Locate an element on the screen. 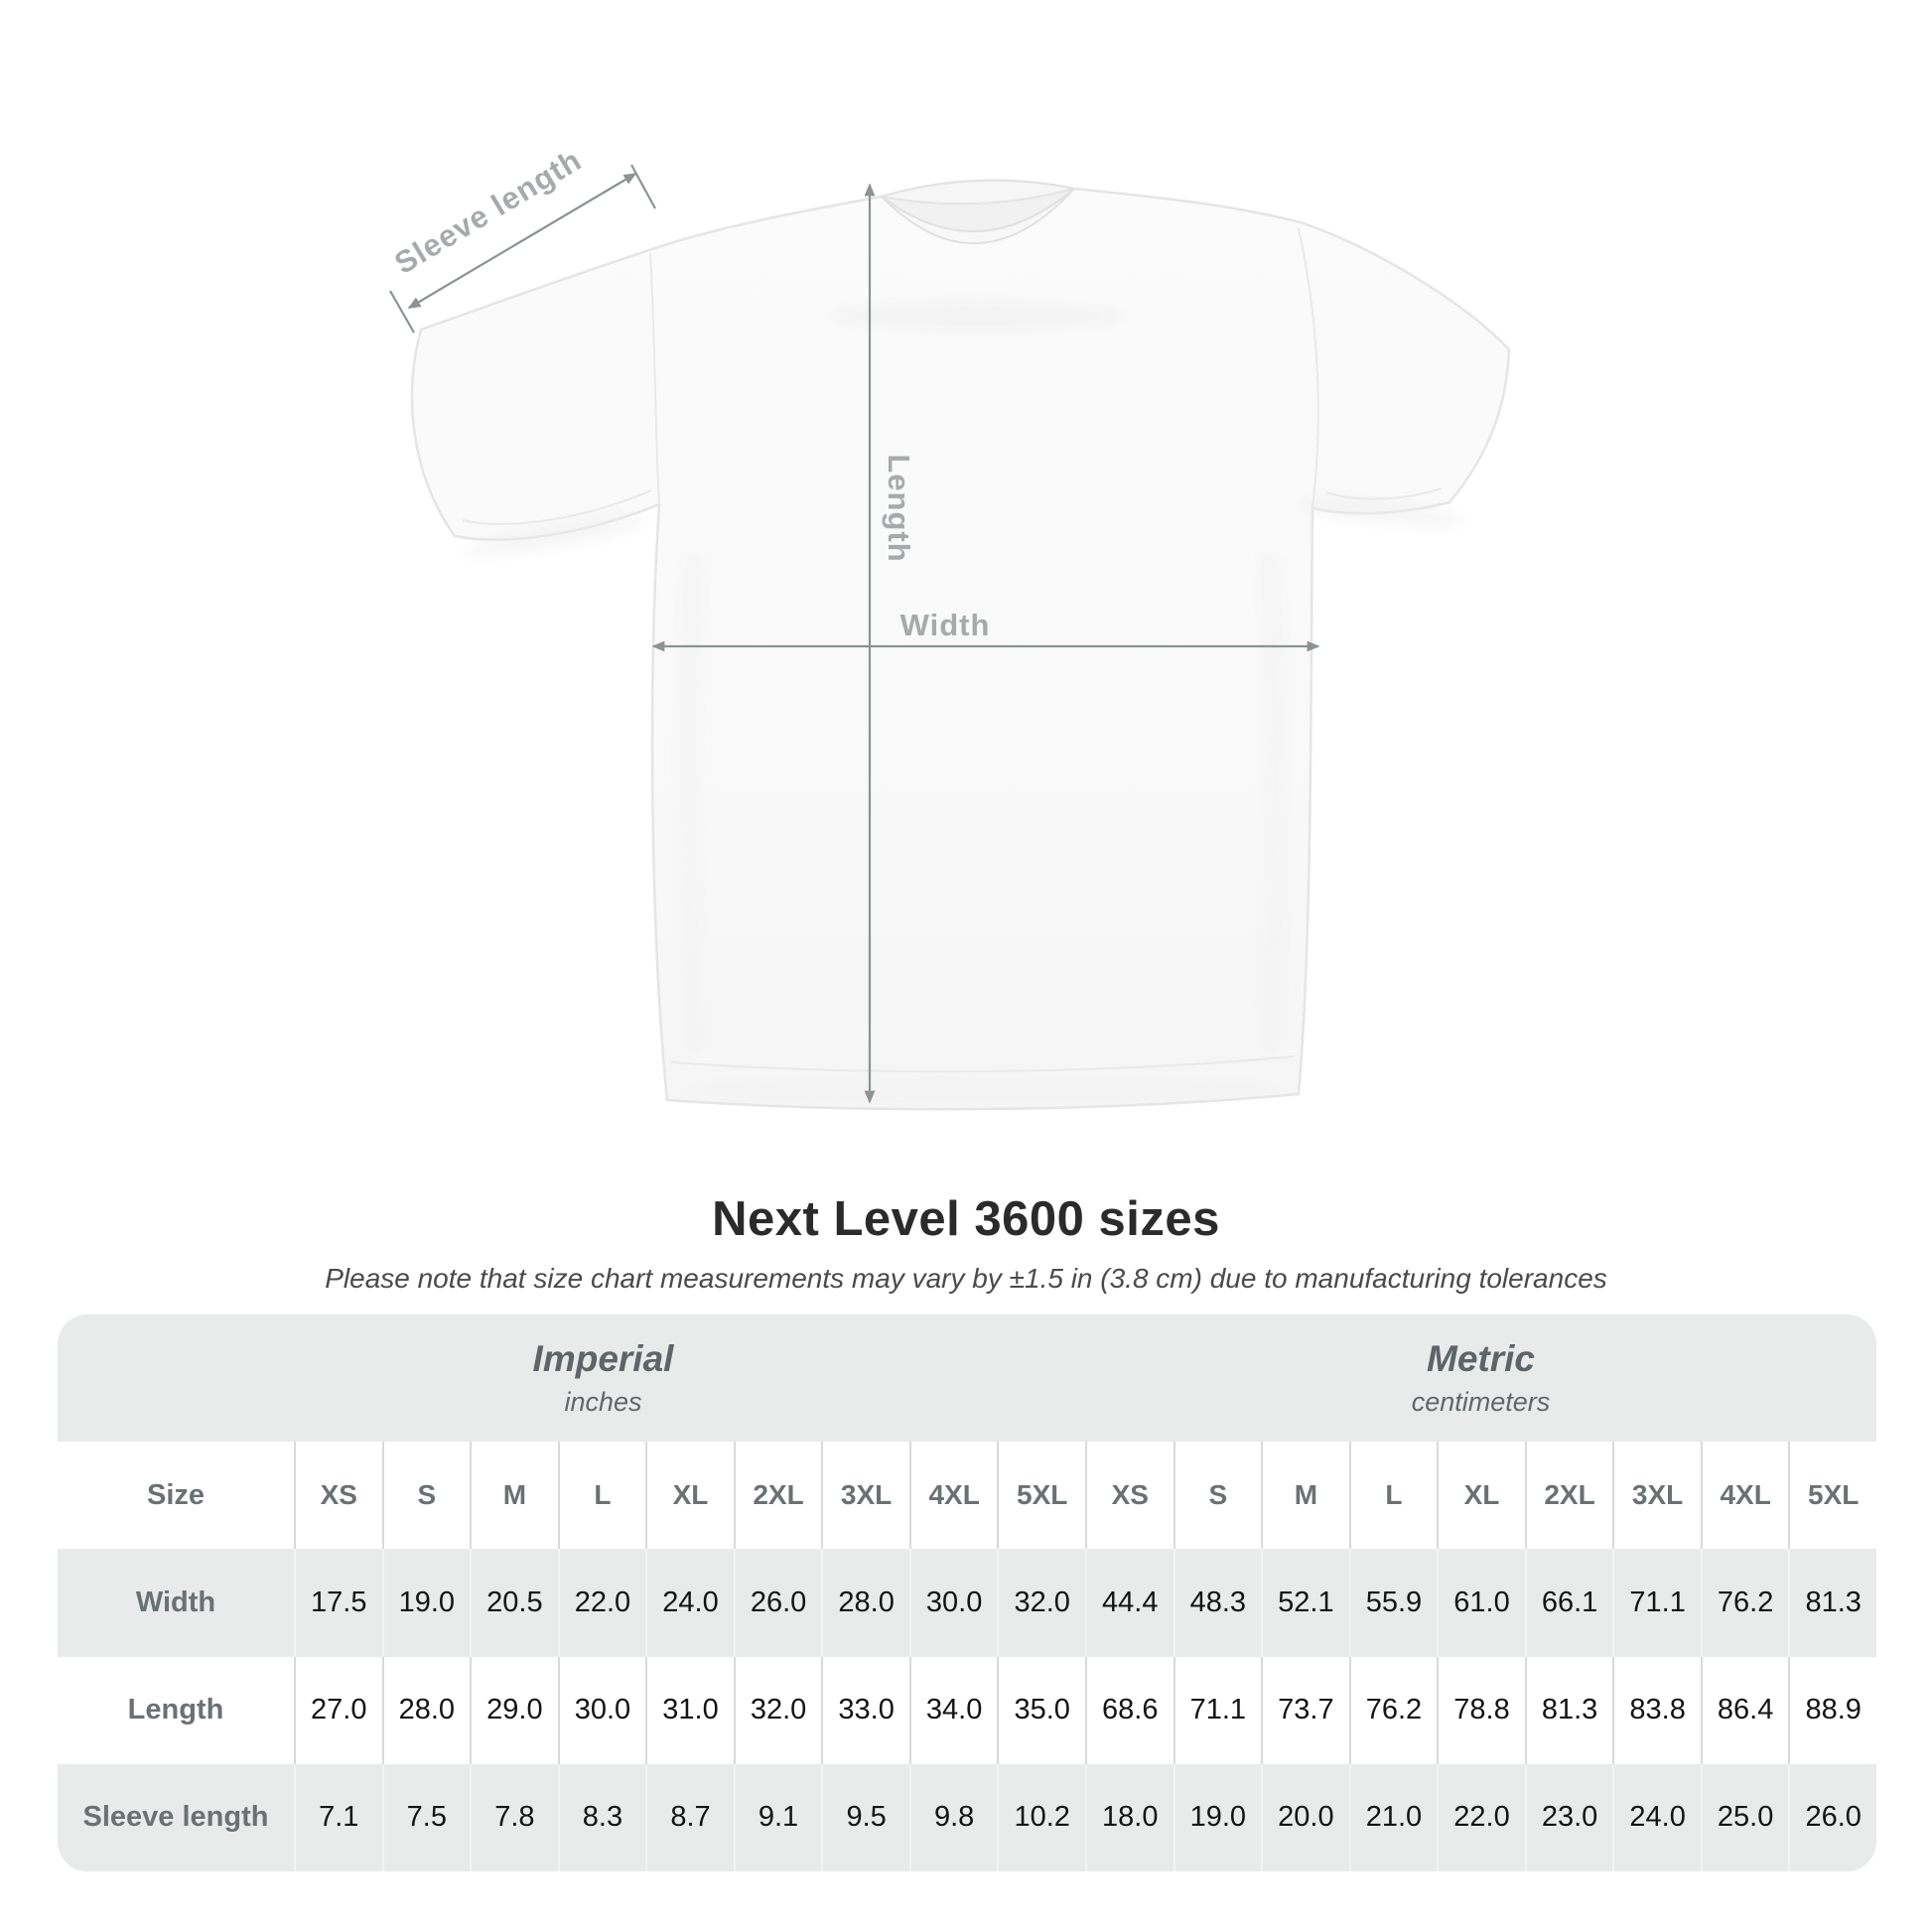  value-cell: 66.1 is located at coordinates (1568, 1603).